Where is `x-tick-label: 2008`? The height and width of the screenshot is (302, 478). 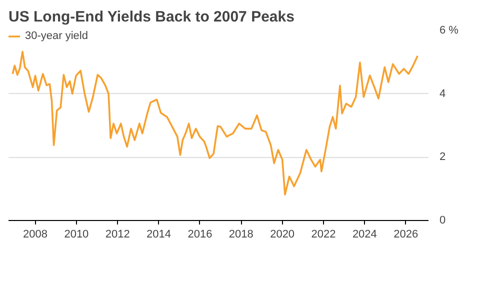
x-tick-label: 2008 is located at coordinates (35, 234).